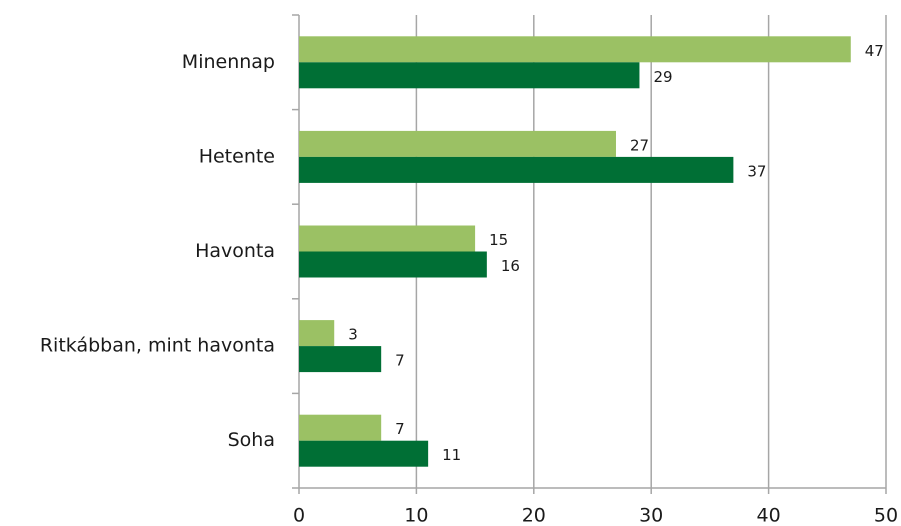  Describe the element at coordinates (251, 440) in the screenshot. I see `y-tick-label: Soha` at that location.